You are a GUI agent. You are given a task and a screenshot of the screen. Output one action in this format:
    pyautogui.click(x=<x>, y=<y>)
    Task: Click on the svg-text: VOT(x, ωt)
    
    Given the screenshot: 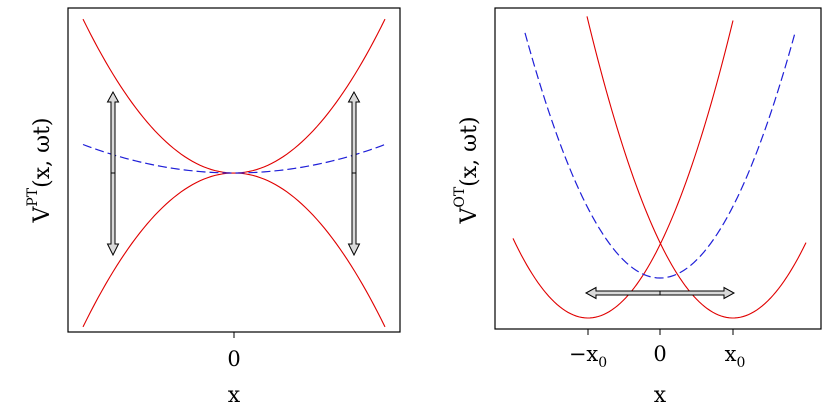 What is the action you would take?
    pyautogui.click(x=467, y=170)
    